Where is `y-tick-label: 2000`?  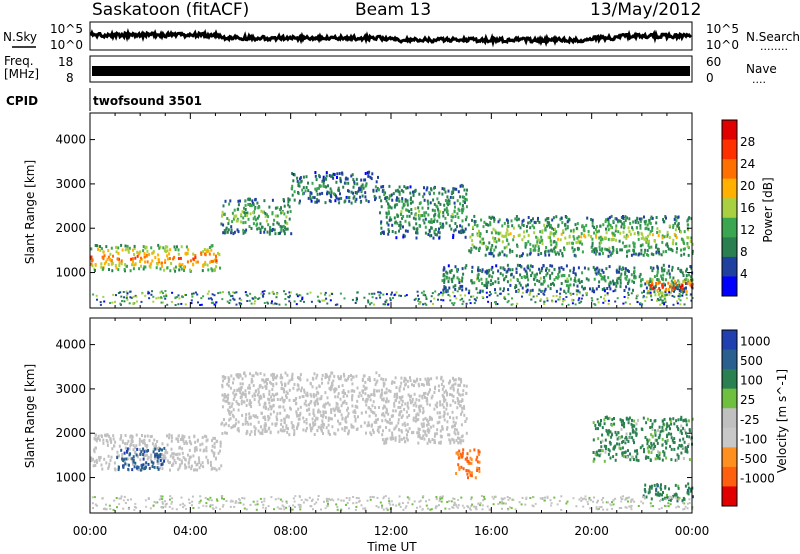
y-tick-label: 2000 is located at coordinates (70, 228).